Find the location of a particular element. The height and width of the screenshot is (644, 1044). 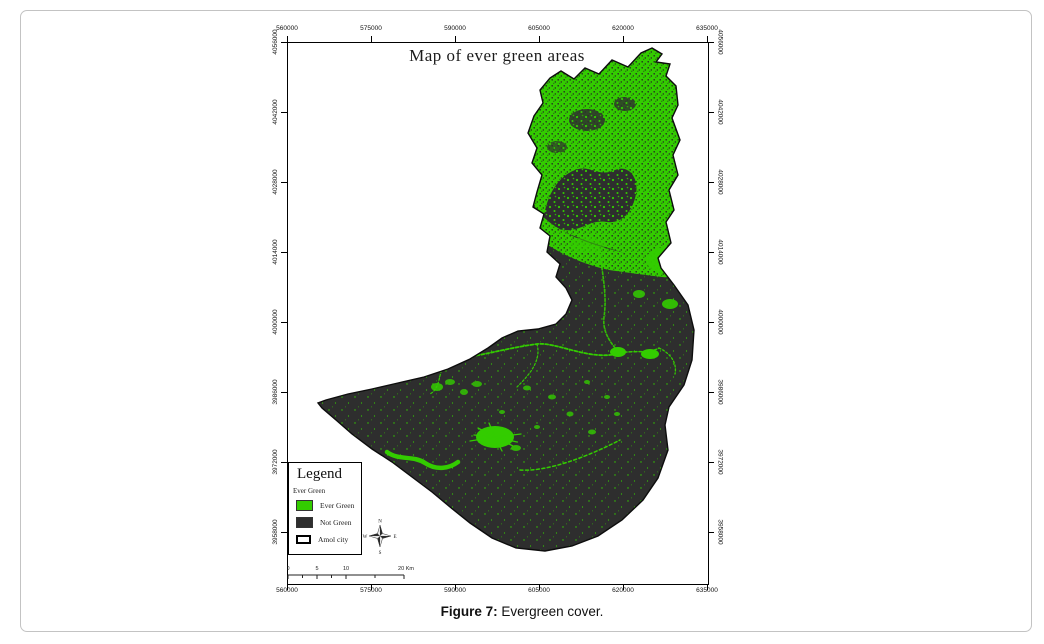

city-blob-rays is located at coordinates (495, 437).